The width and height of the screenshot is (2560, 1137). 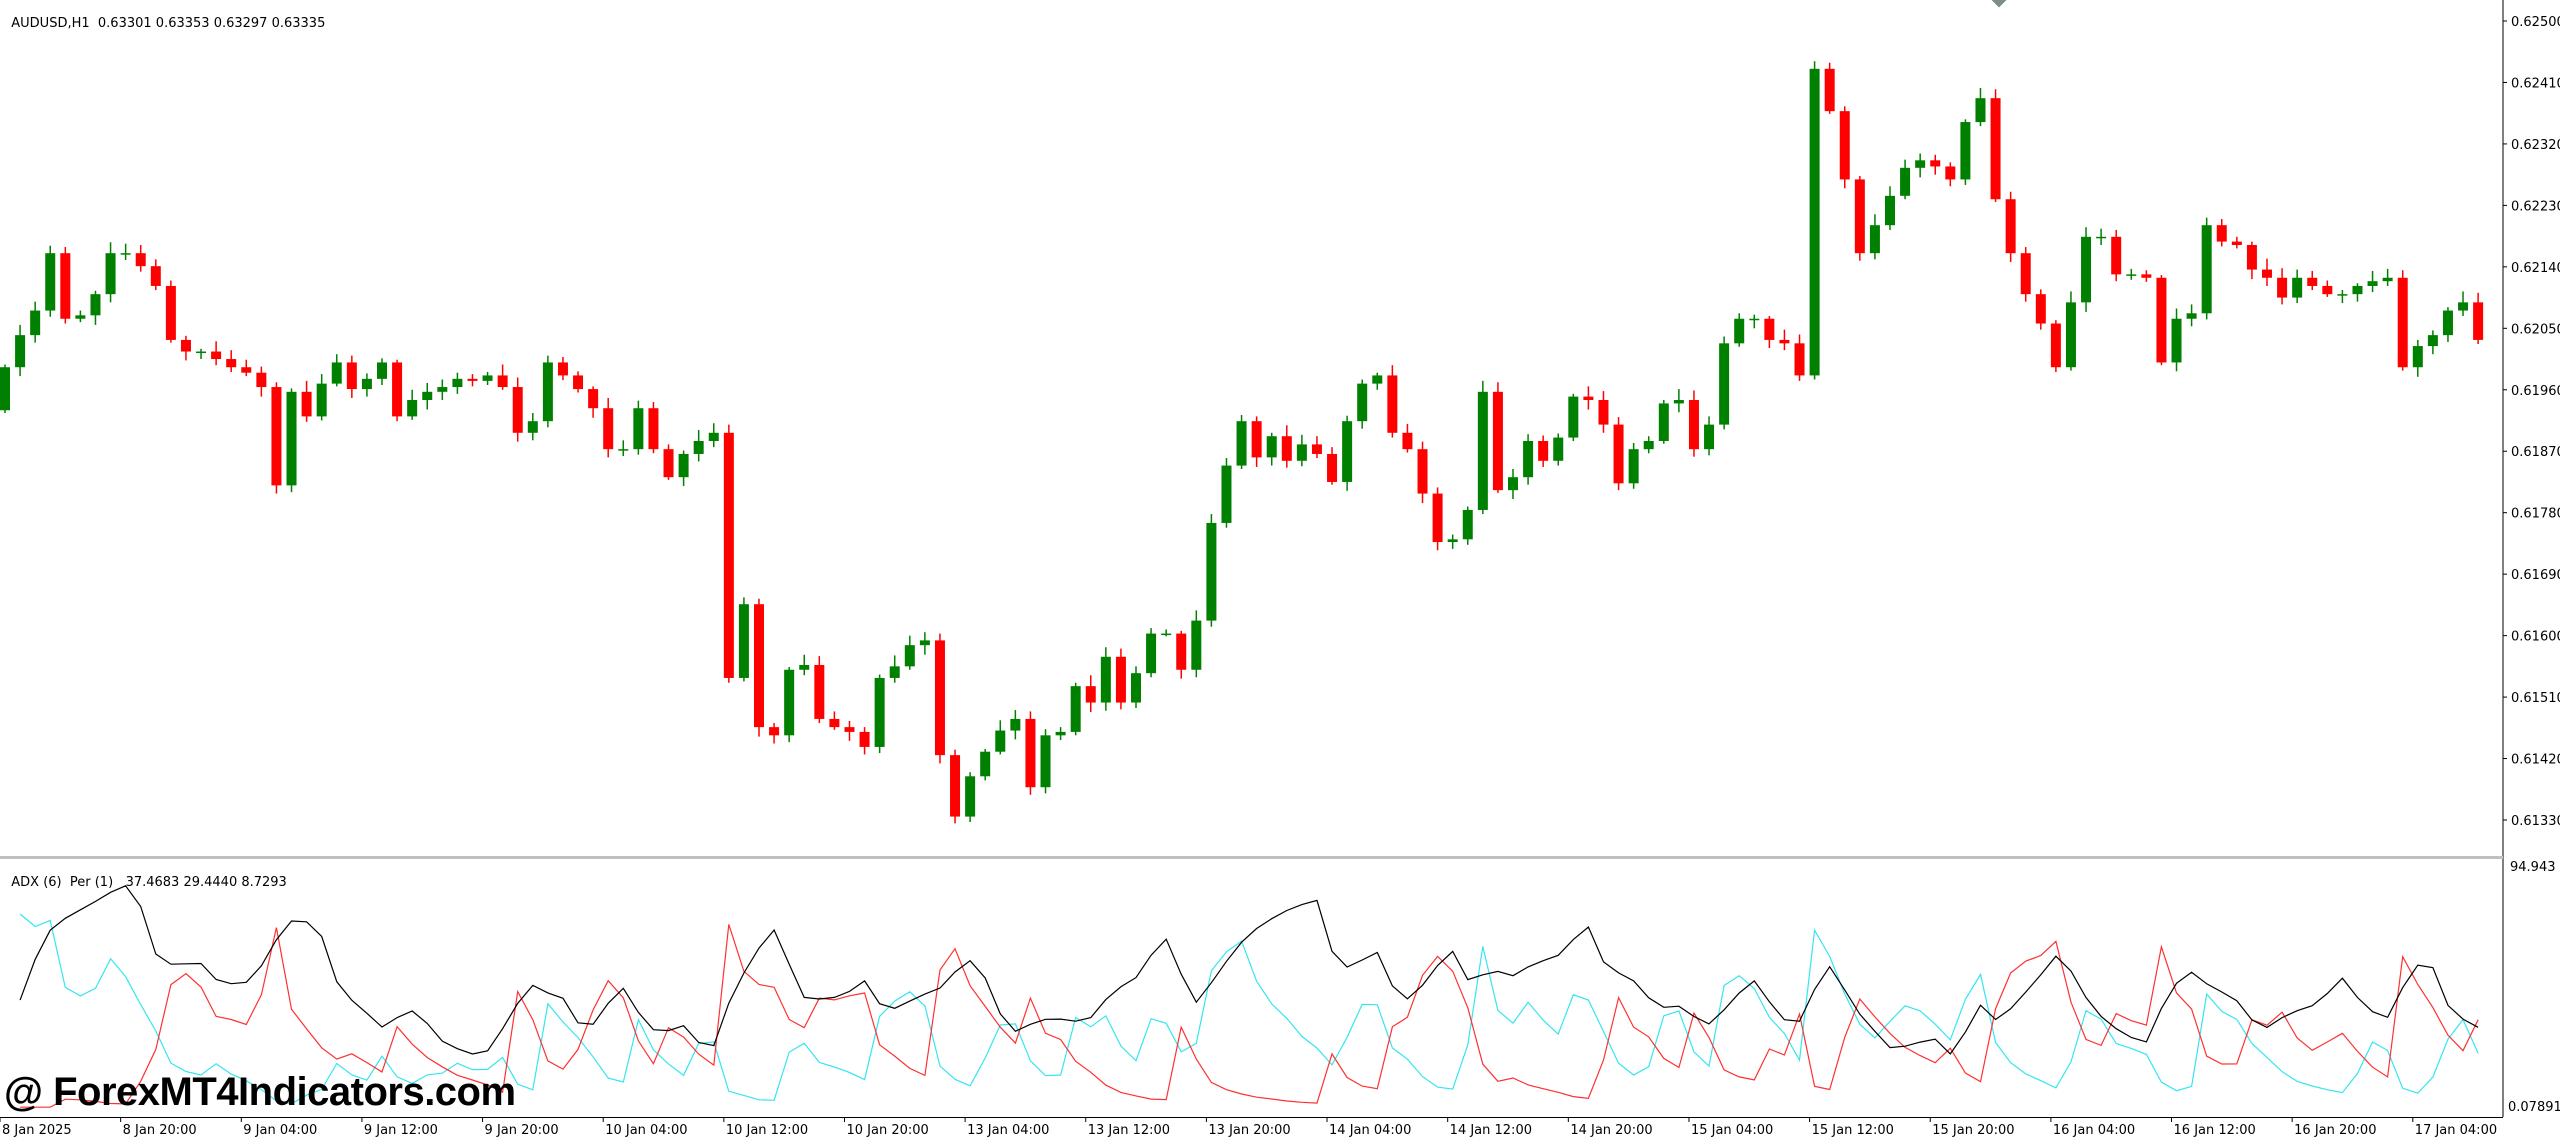 What do you see at coordinates (2215, 1130) in the screenshot?
I see `x-tick-label: 16 Jan 12:00` at bounding box center [2215, 1130].